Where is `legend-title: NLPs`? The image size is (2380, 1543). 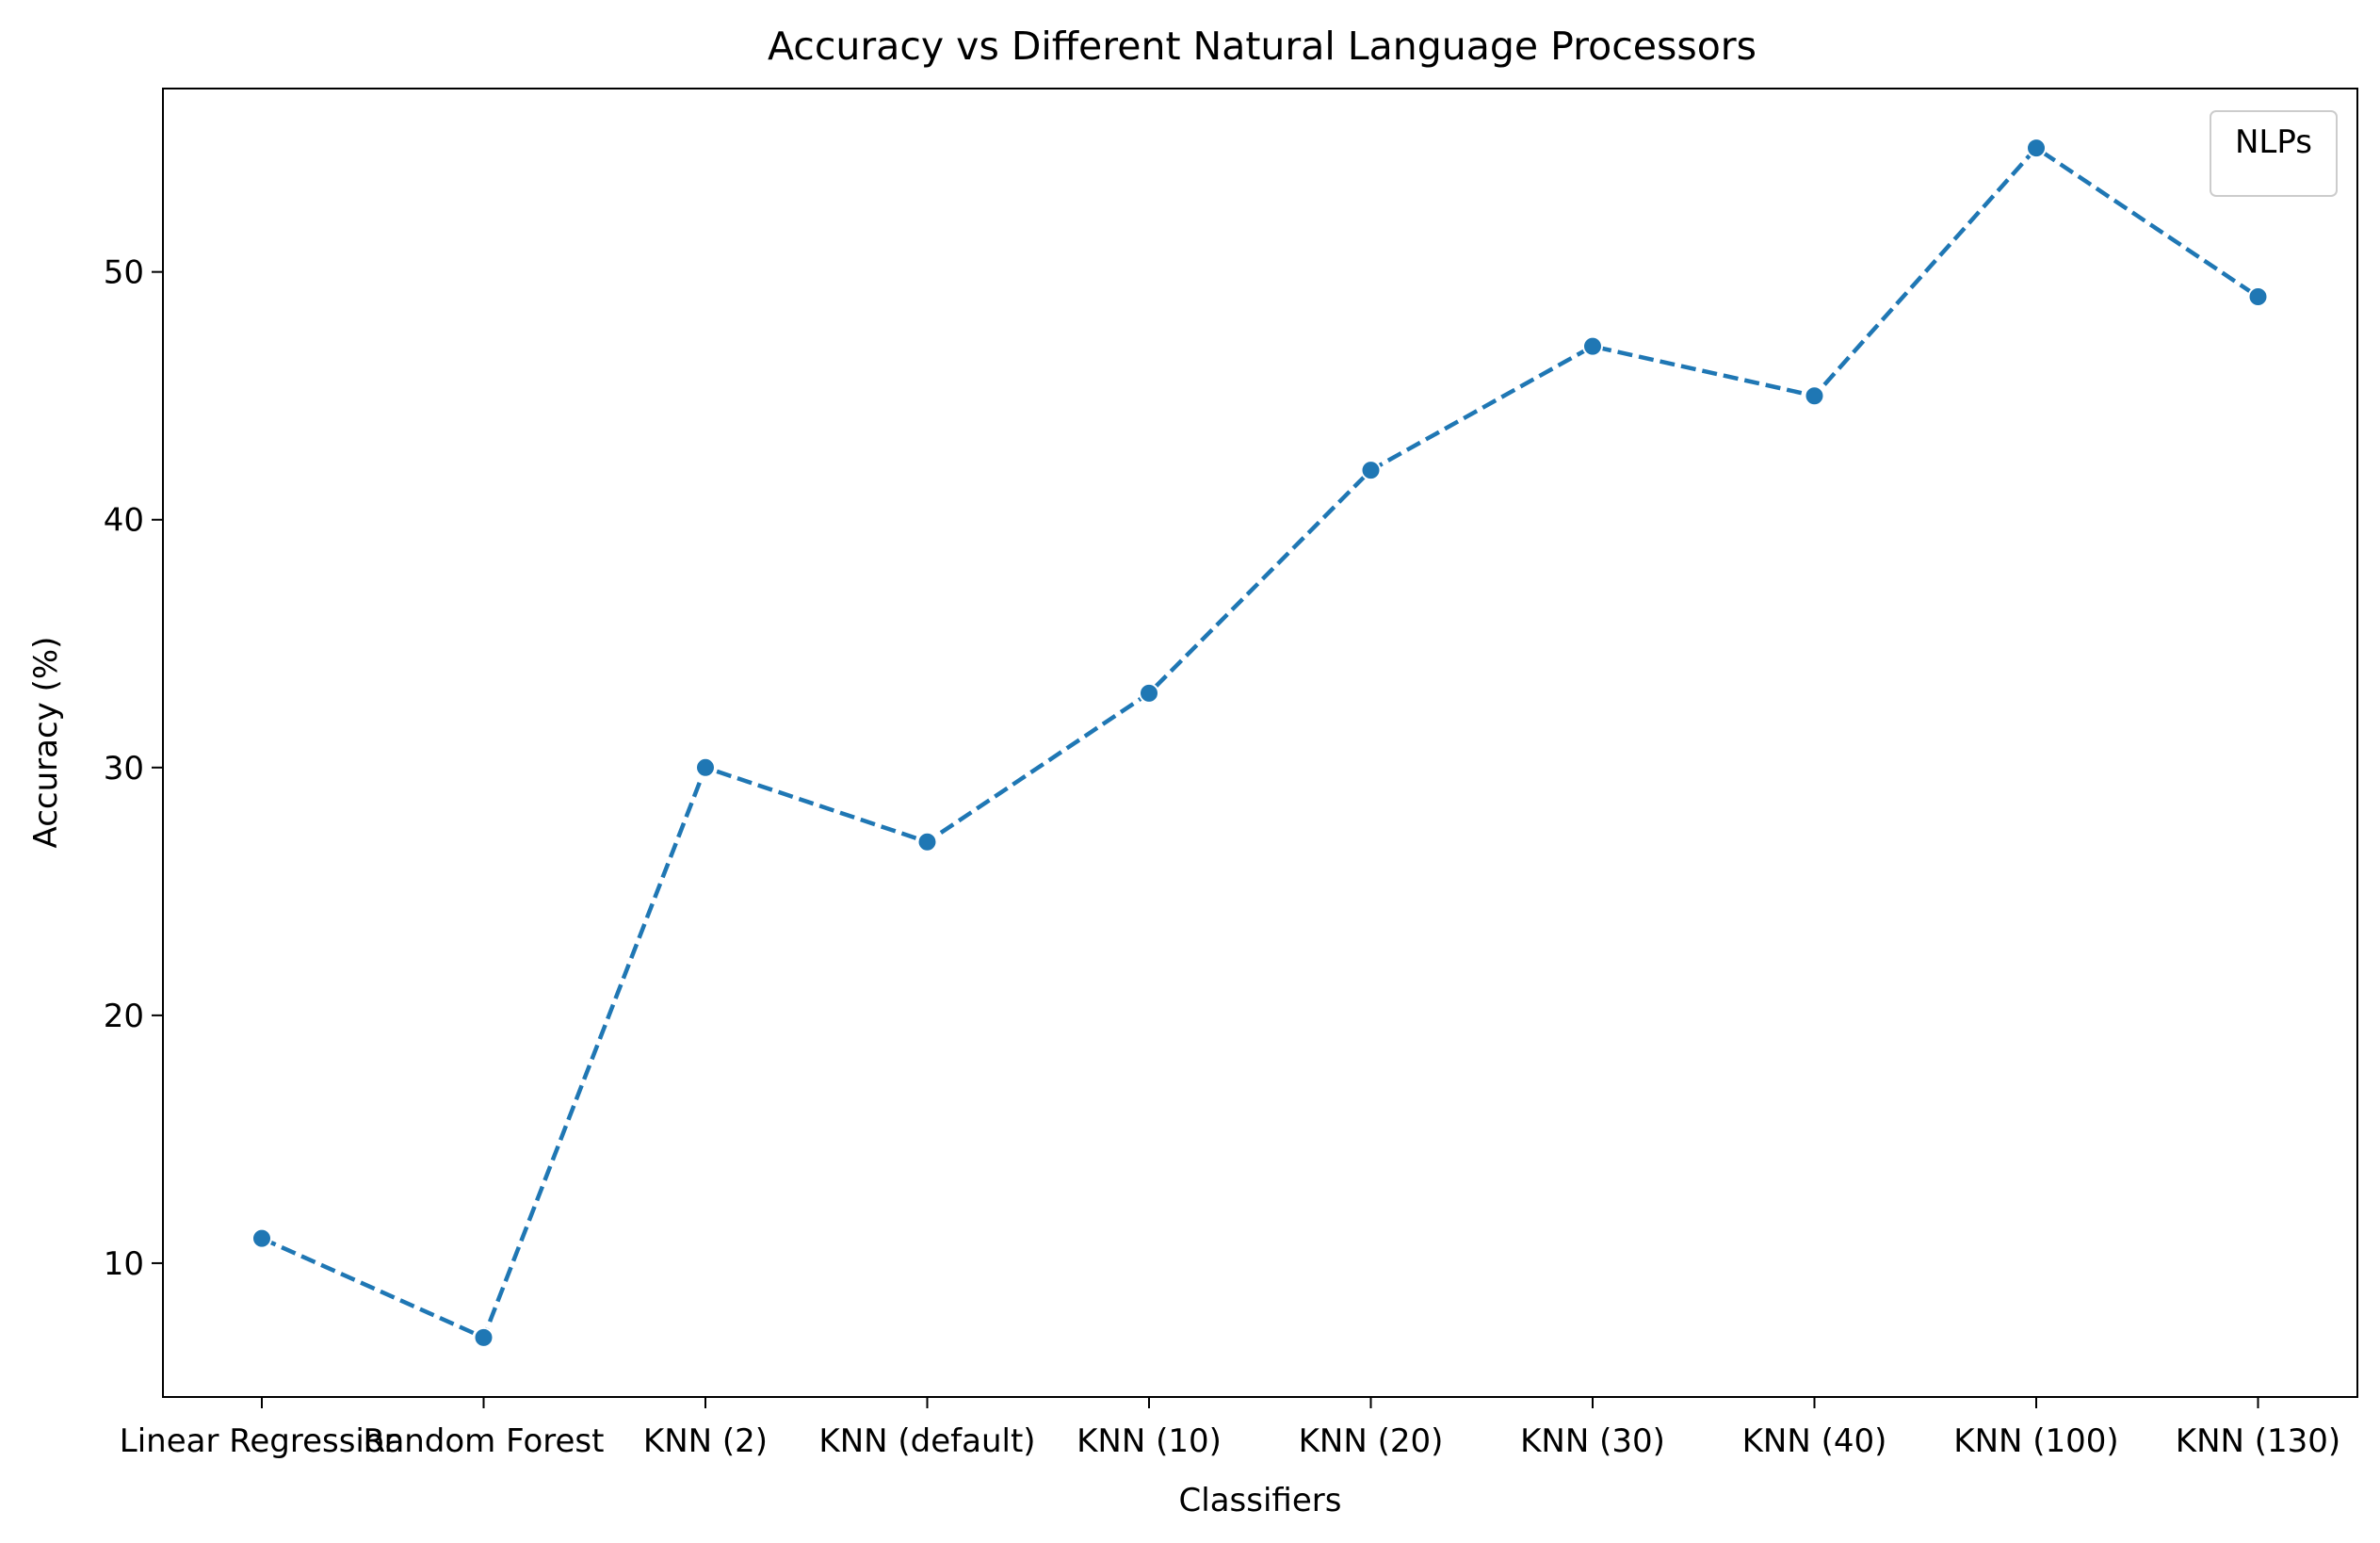
legend-title: NLPs is located at coordinates (2273, 142).